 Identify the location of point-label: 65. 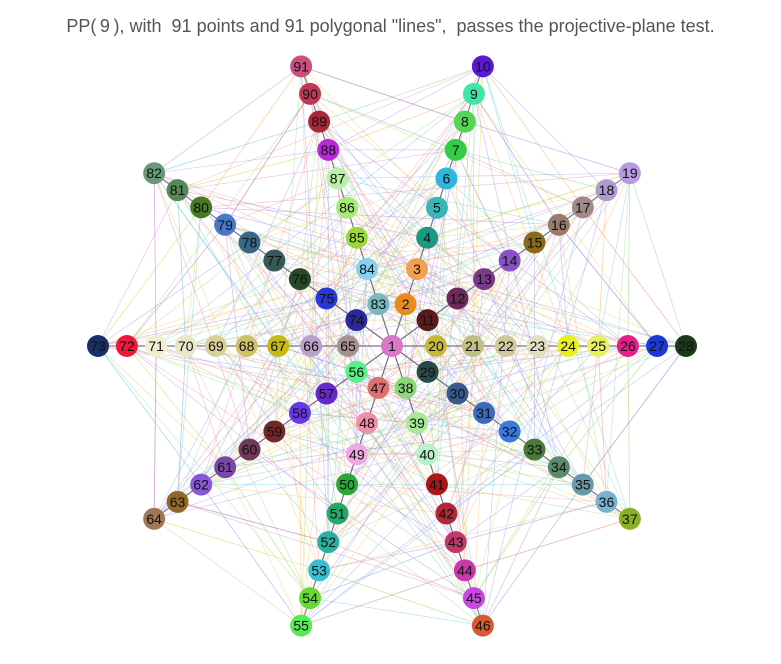
(348, 346).